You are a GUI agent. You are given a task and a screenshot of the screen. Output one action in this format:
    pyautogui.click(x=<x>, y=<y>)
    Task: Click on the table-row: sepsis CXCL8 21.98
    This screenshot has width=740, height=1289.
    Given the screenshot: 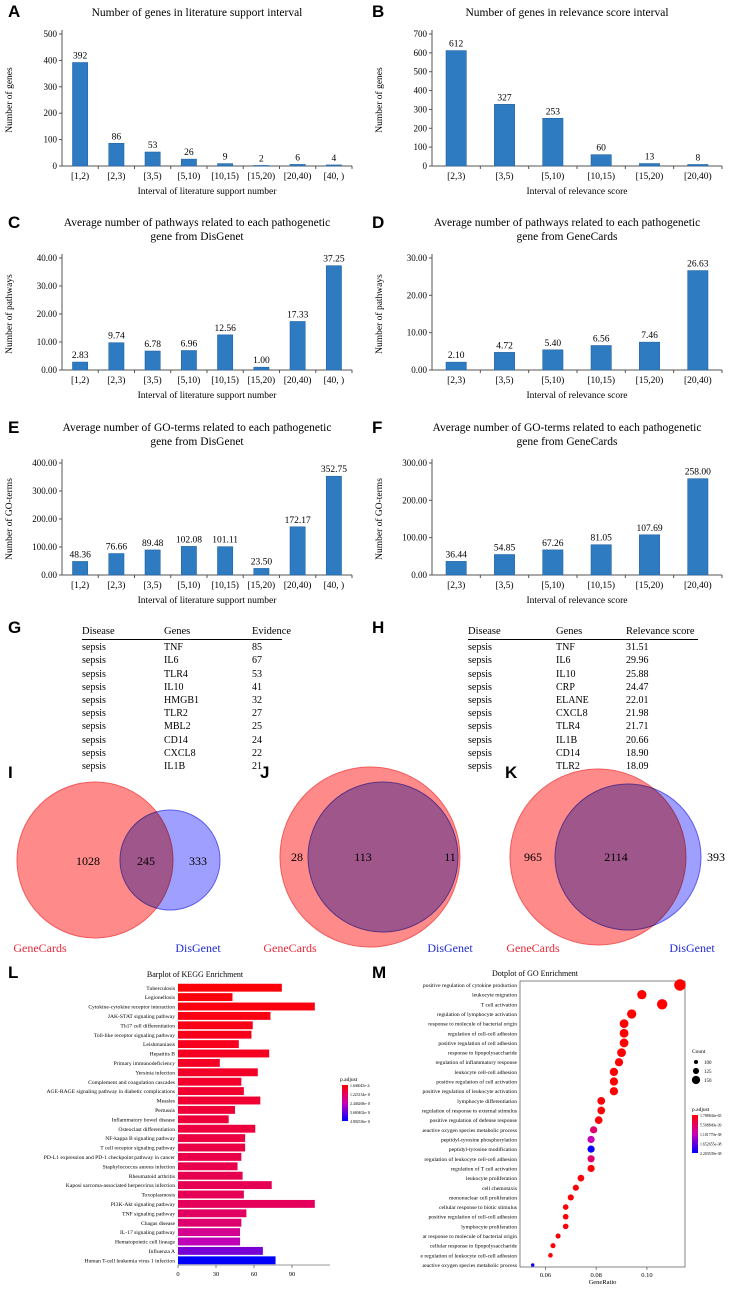 What is the action you would take?
    pyautogui.click(x=583, y=714)
    